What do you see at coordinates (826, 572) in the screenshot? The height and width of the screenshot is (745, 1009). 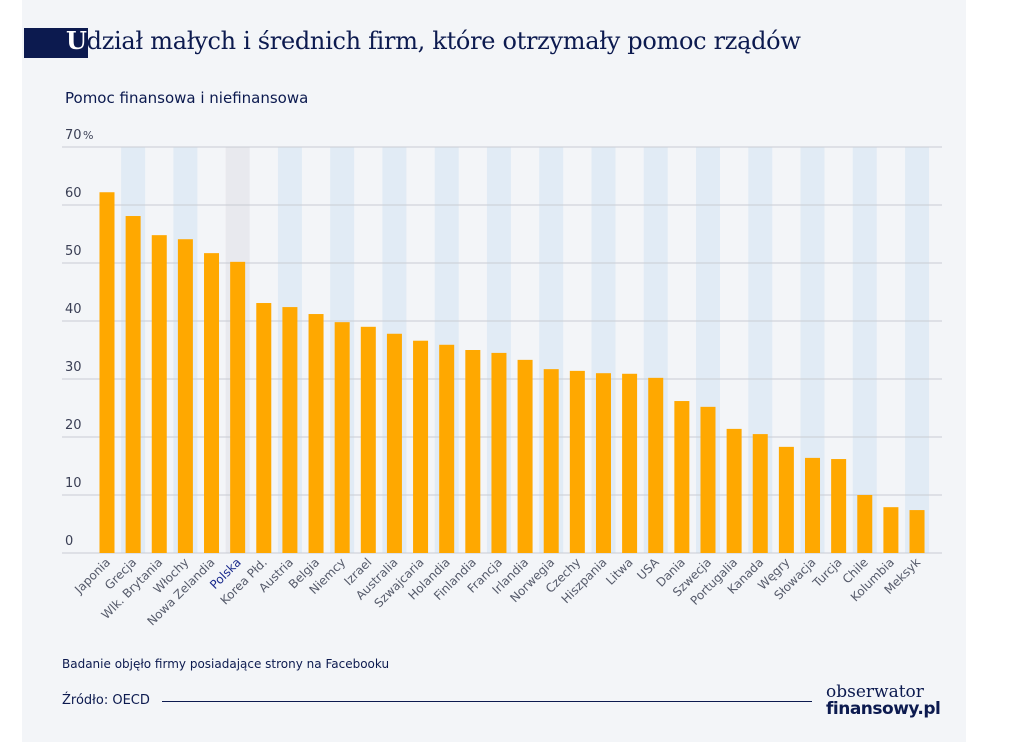 I see `x-tick-label: Turcja` at bounding box center [826, 572].